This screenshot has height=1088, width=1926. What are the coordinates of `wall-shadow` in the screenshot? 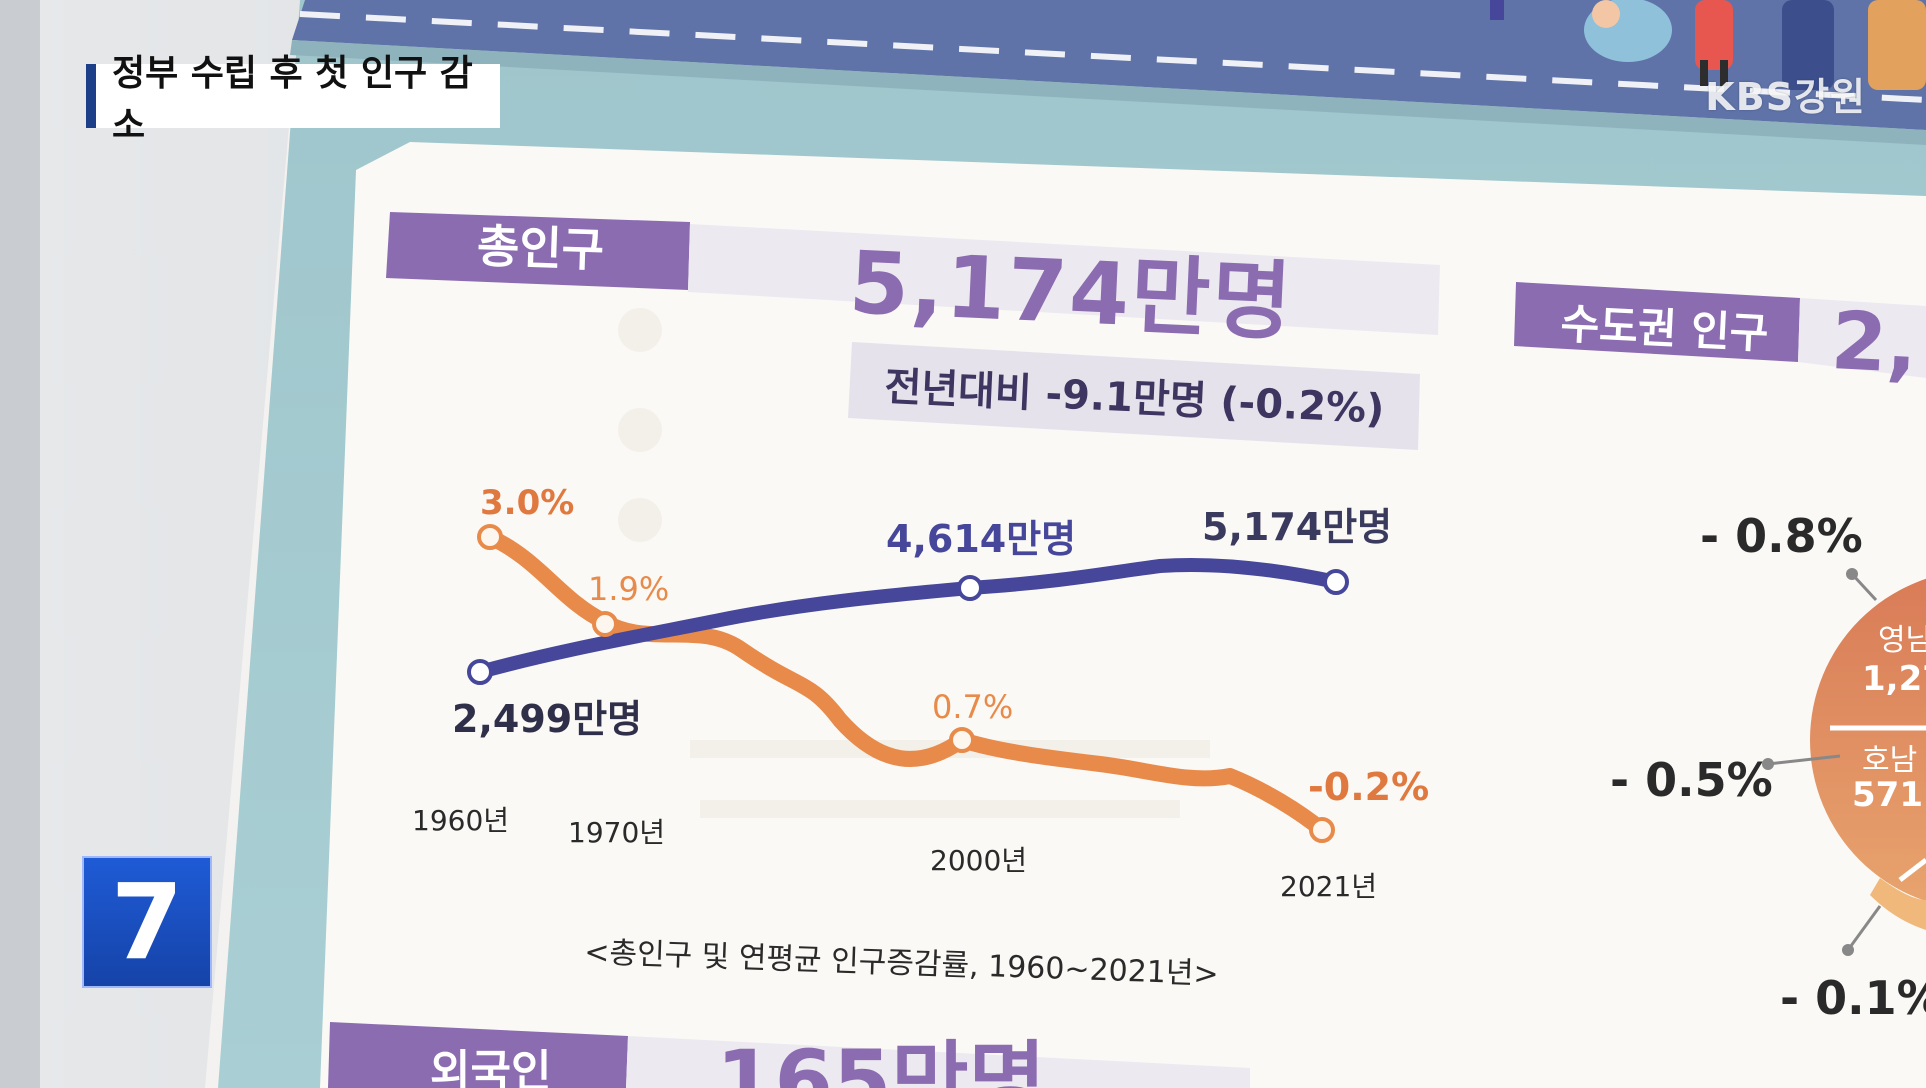 It's located at (20, 544).